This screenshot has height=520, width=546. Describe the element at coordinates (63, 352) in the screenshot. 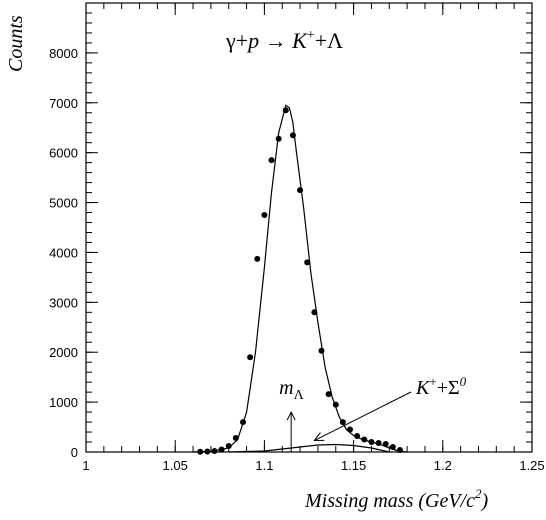

I see `y-tick-label: 2000` at that location.